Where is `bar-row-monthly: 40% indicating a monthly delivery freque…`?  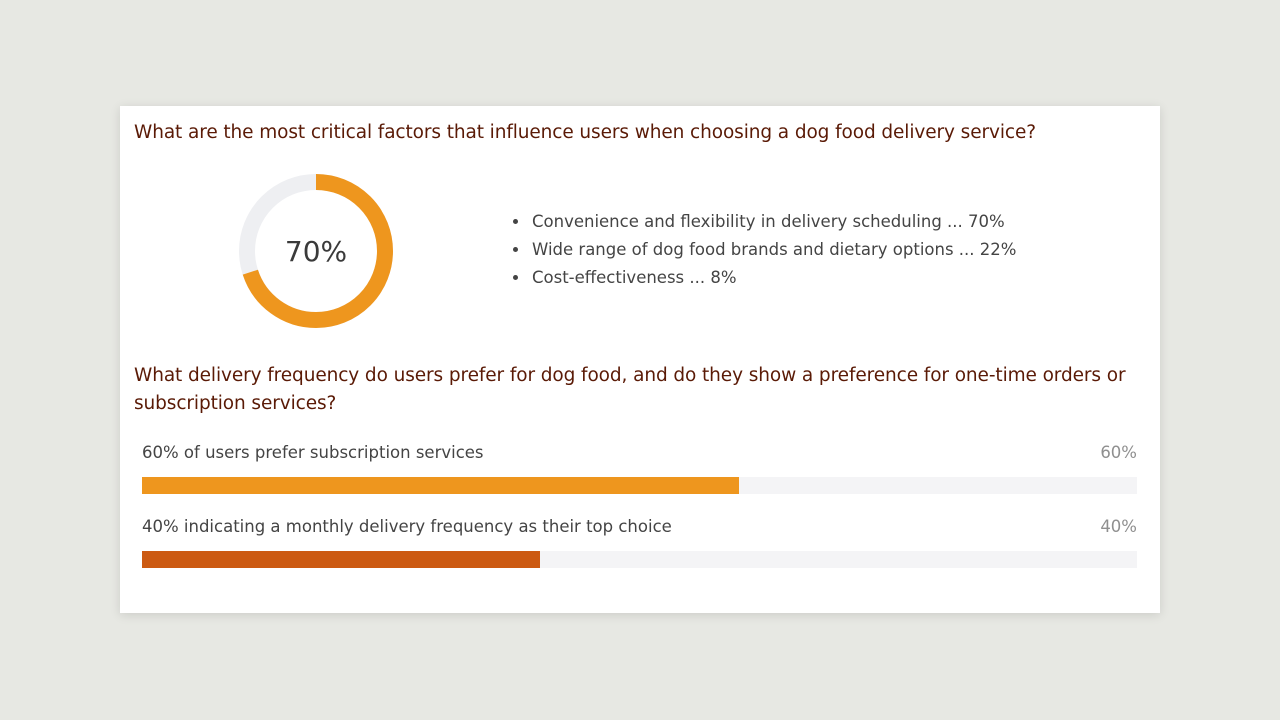
bar-row-monthly: 40% indicating a monthly delivery freque… is located at coordinates (639, 550).